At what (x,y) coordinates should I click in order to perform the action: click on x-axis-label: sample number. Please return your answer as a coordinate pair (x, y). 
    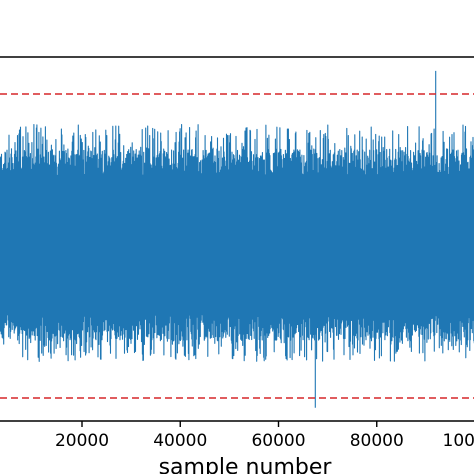
    Looking at the image, I should click on (246, 464).